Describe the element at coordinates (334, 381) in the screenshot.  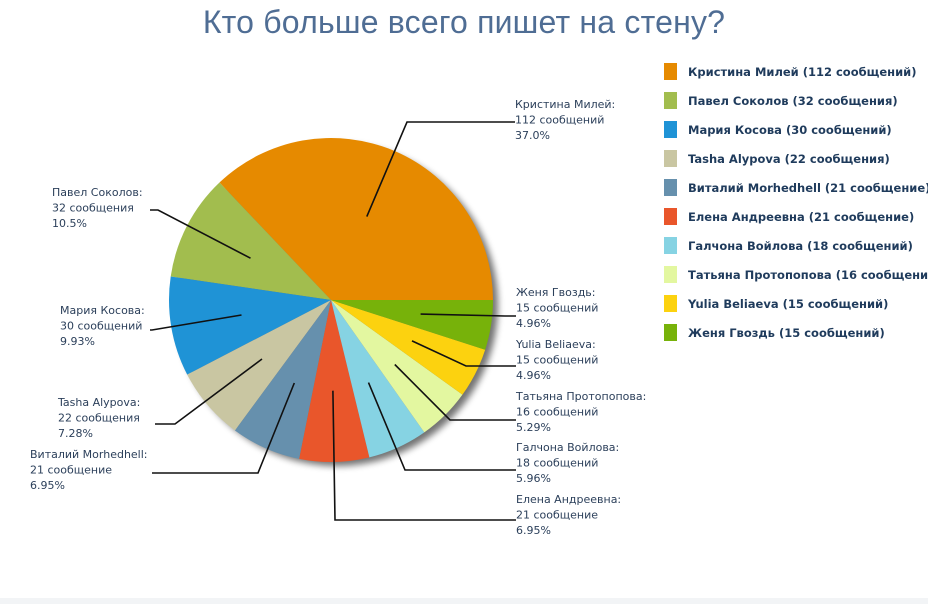
I see `pie-slice-елена-андреевна` at that location.